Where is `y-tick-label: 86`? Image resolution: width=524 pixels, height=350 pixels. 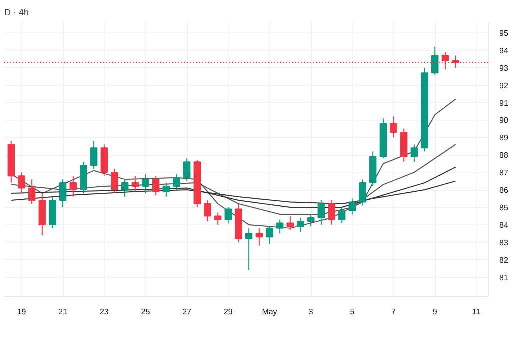 y-tick-label: 86 is located at coordinates (504, 191).